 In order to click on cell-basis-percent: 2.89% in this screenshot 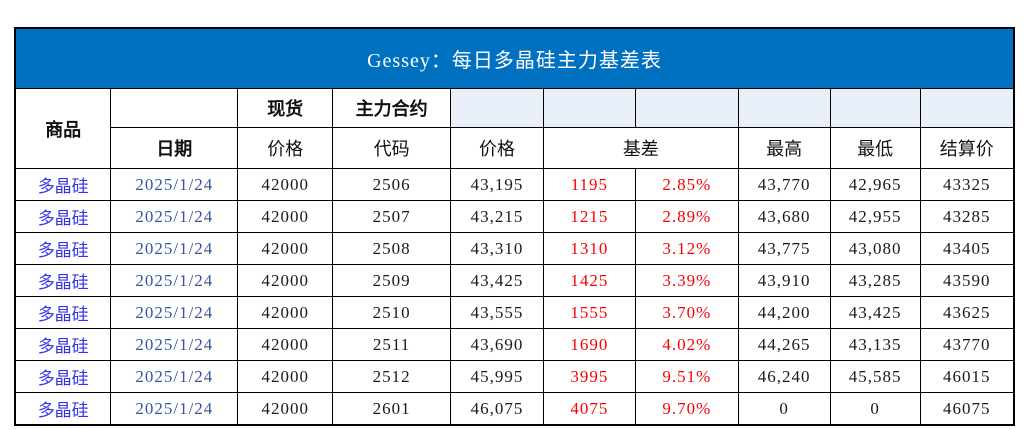, I will do `click(686, 216)`.